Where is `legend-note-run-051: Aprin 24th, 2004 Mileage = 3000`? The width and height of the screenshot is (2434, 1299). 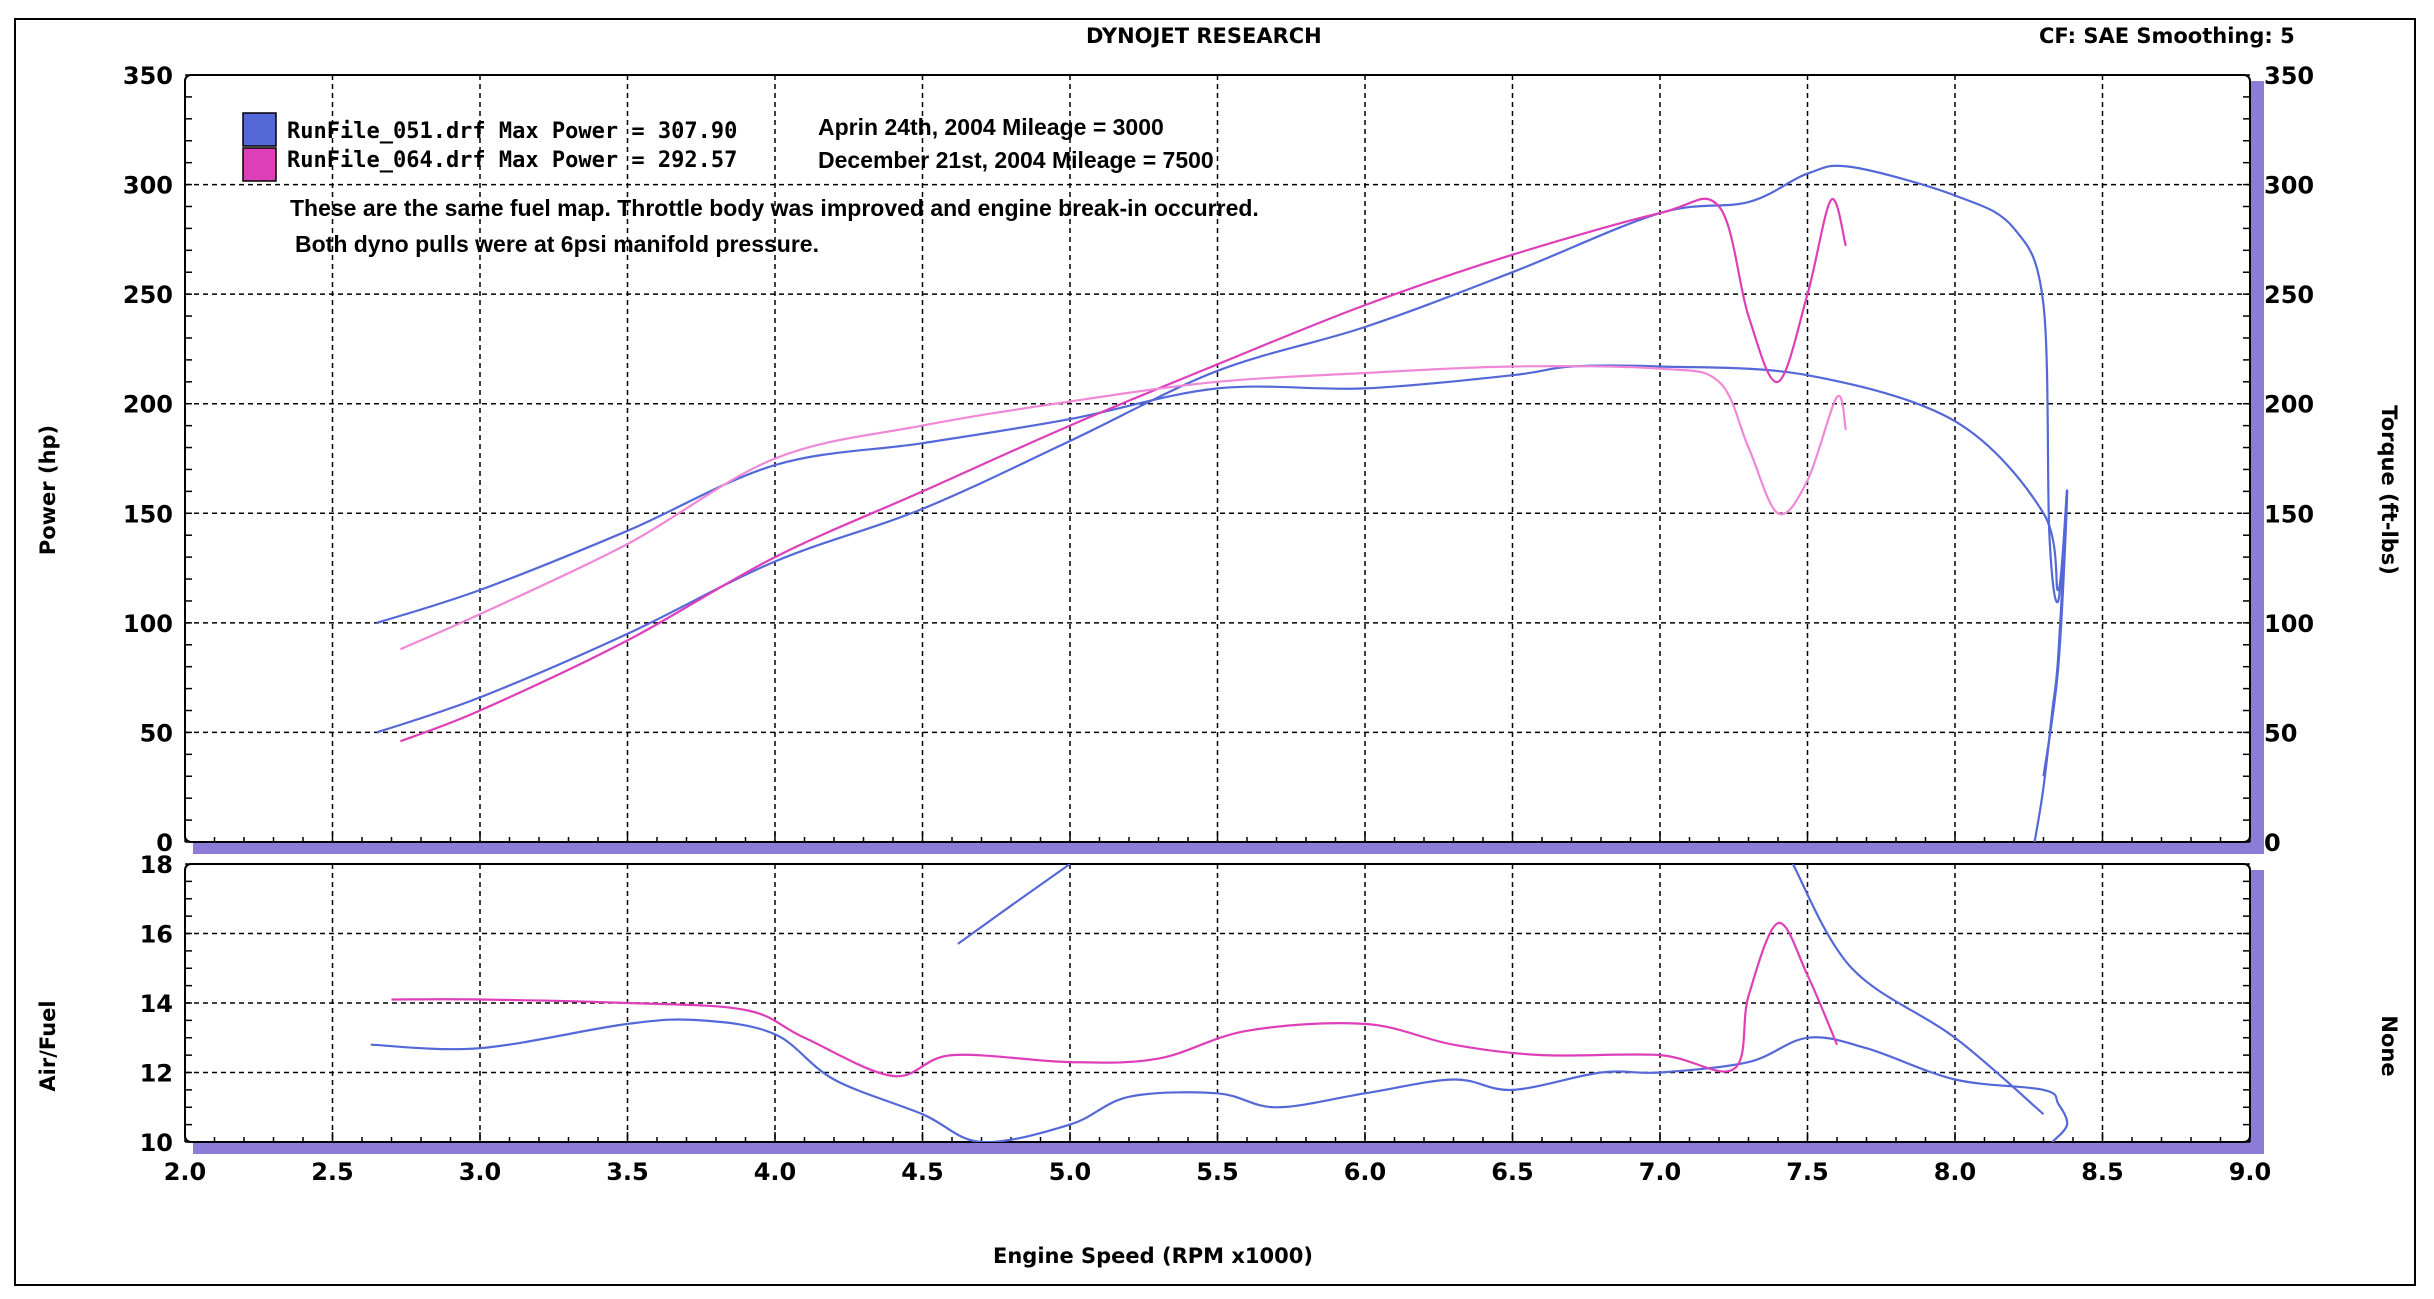
legend-note-run-051: Aprin 24th, 2004 Mileage = 3000 is located at coordinates (991, 127).